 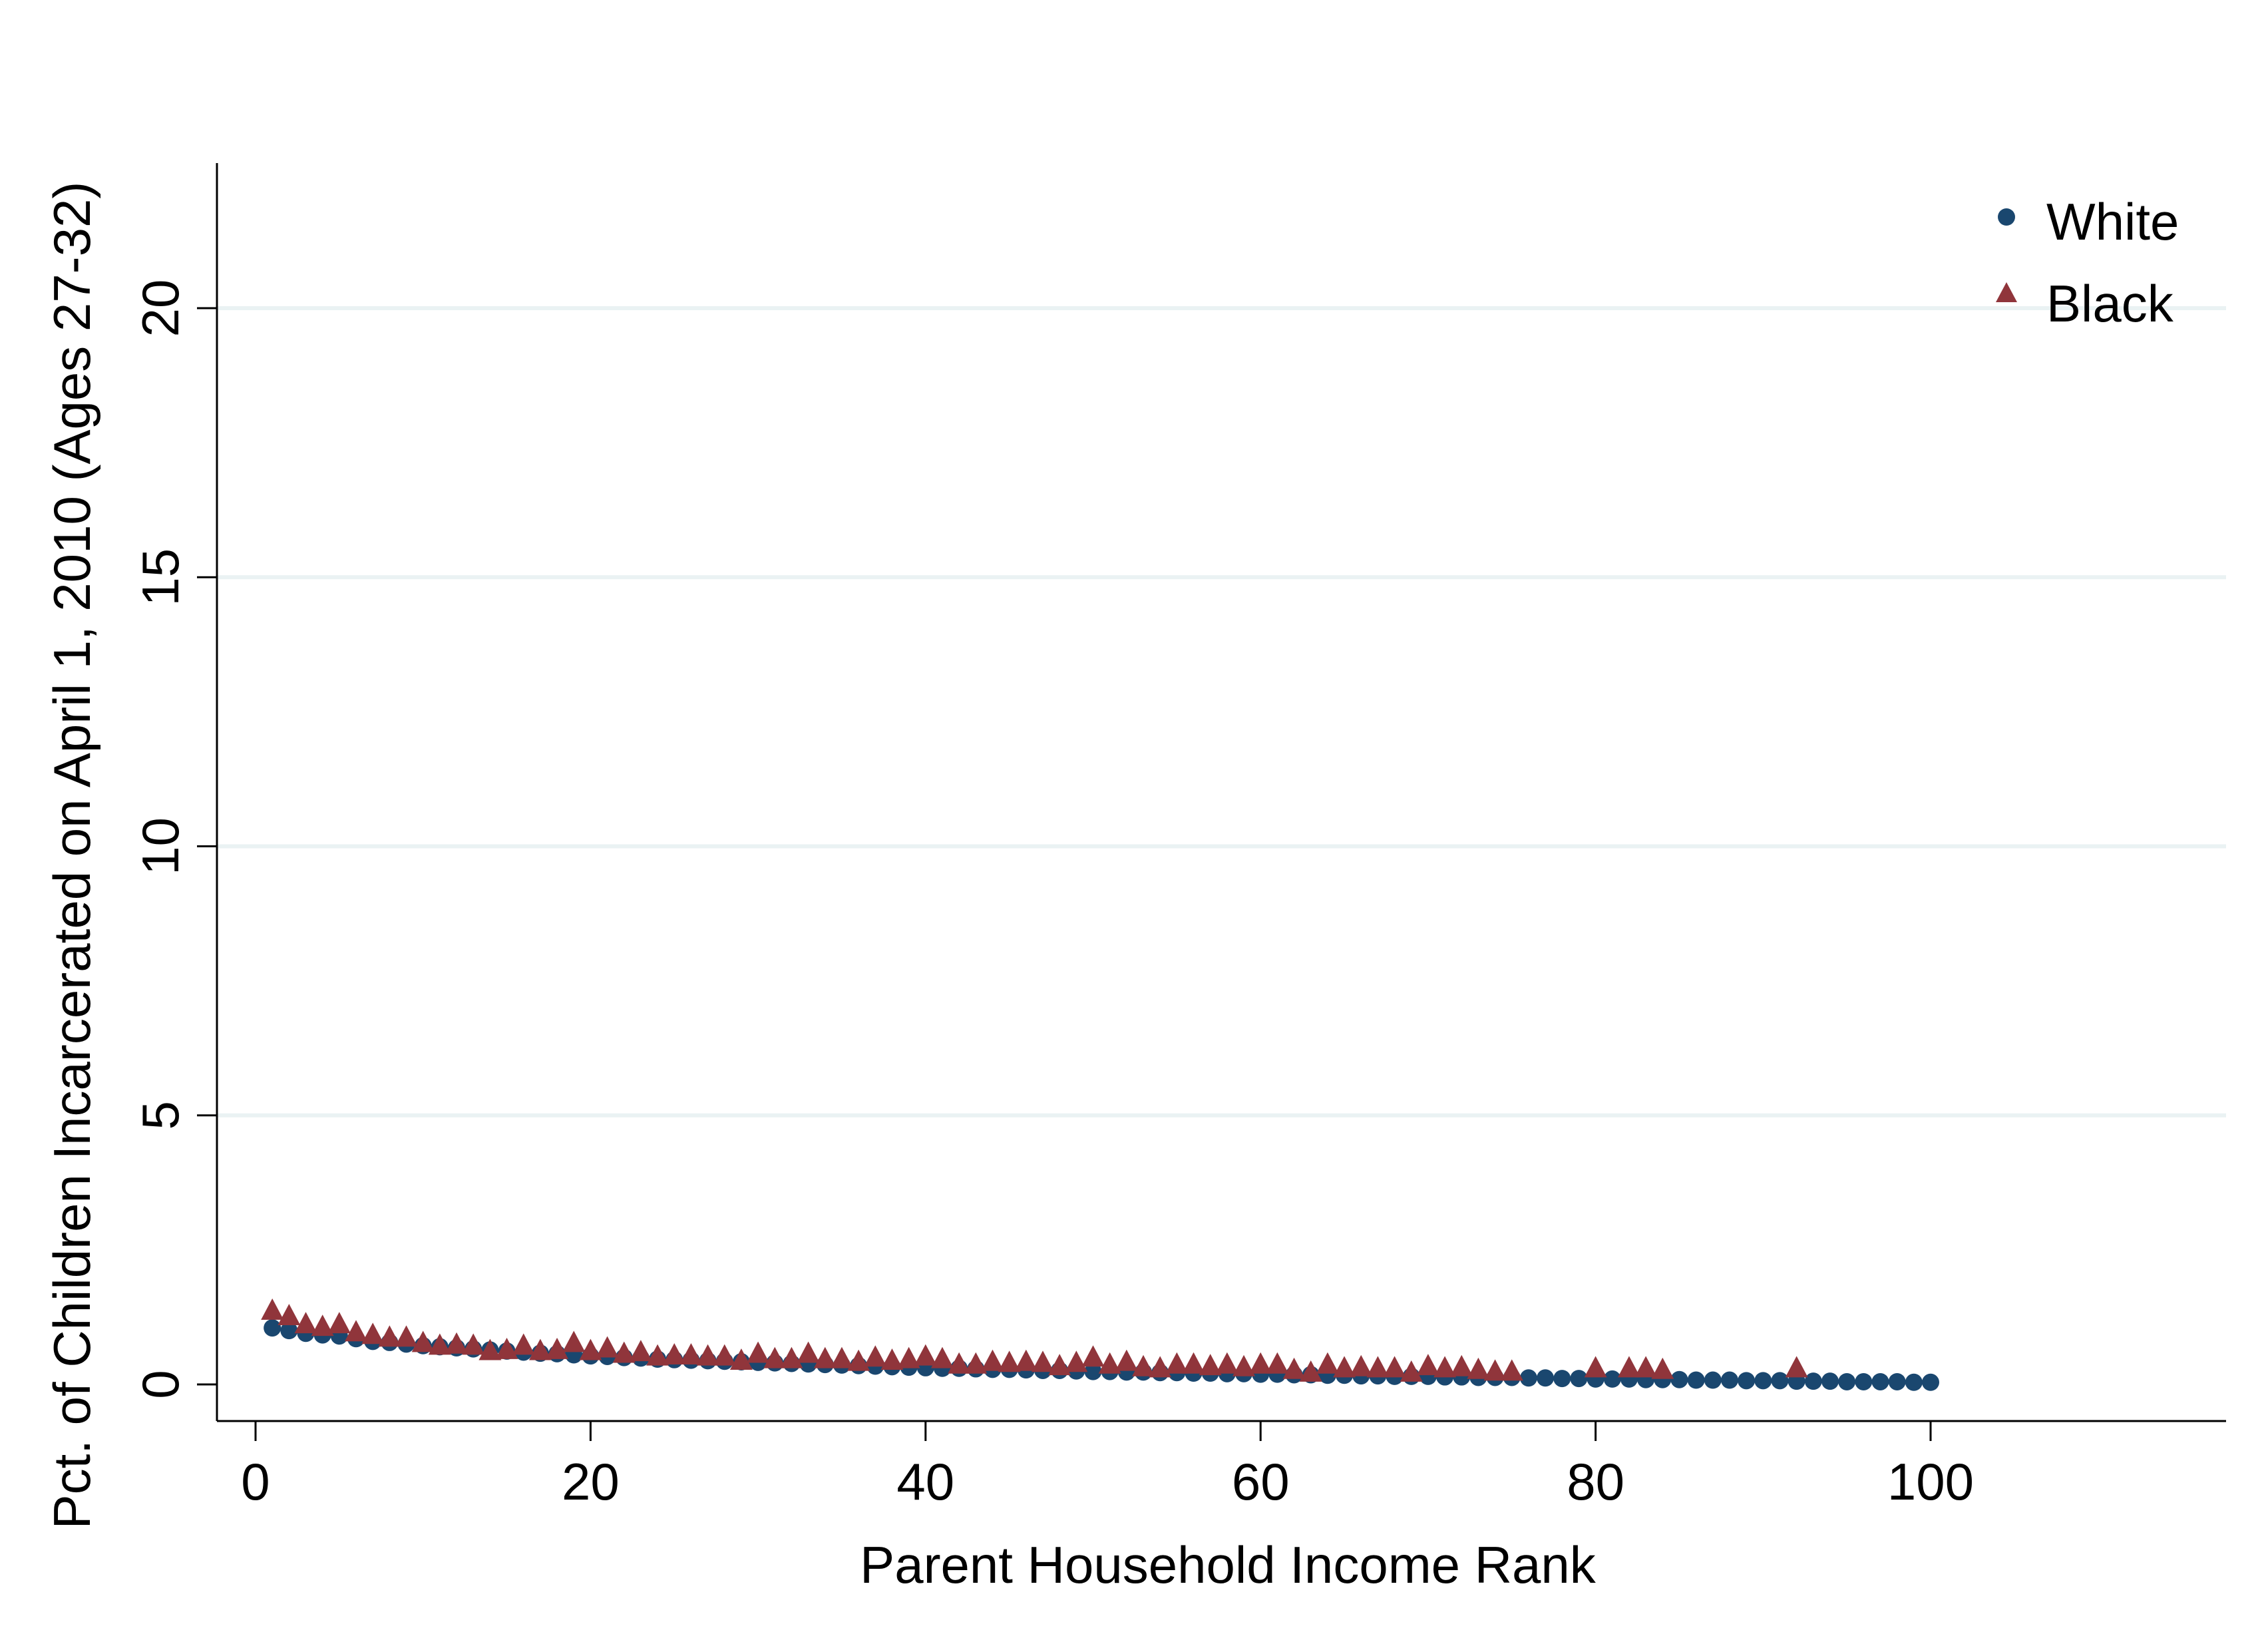 I want to click on legend-white-marker, so click(x=2006, y=217).